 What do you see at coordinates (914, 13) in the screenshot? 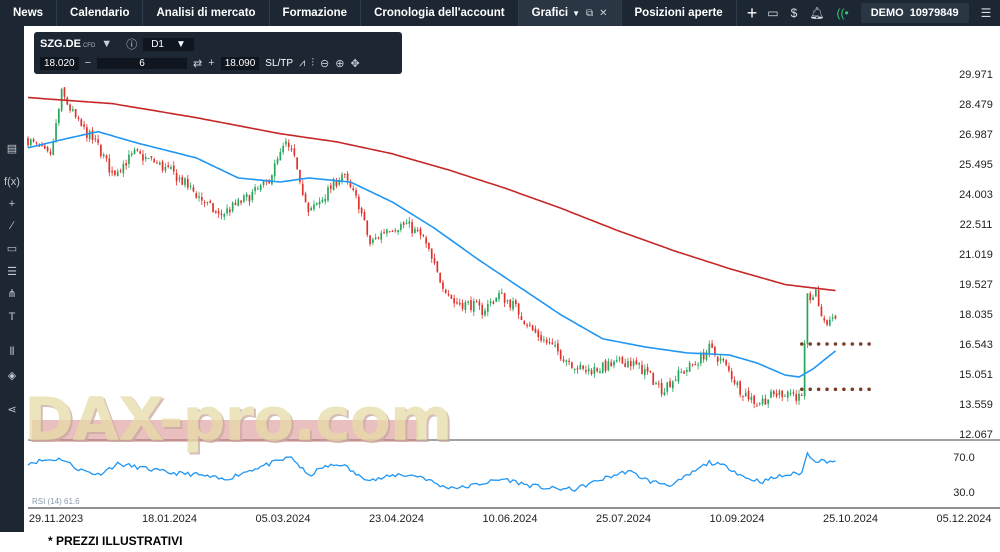
I see `account-selector: DEMO 10979849` at bounding box center [914, 13].